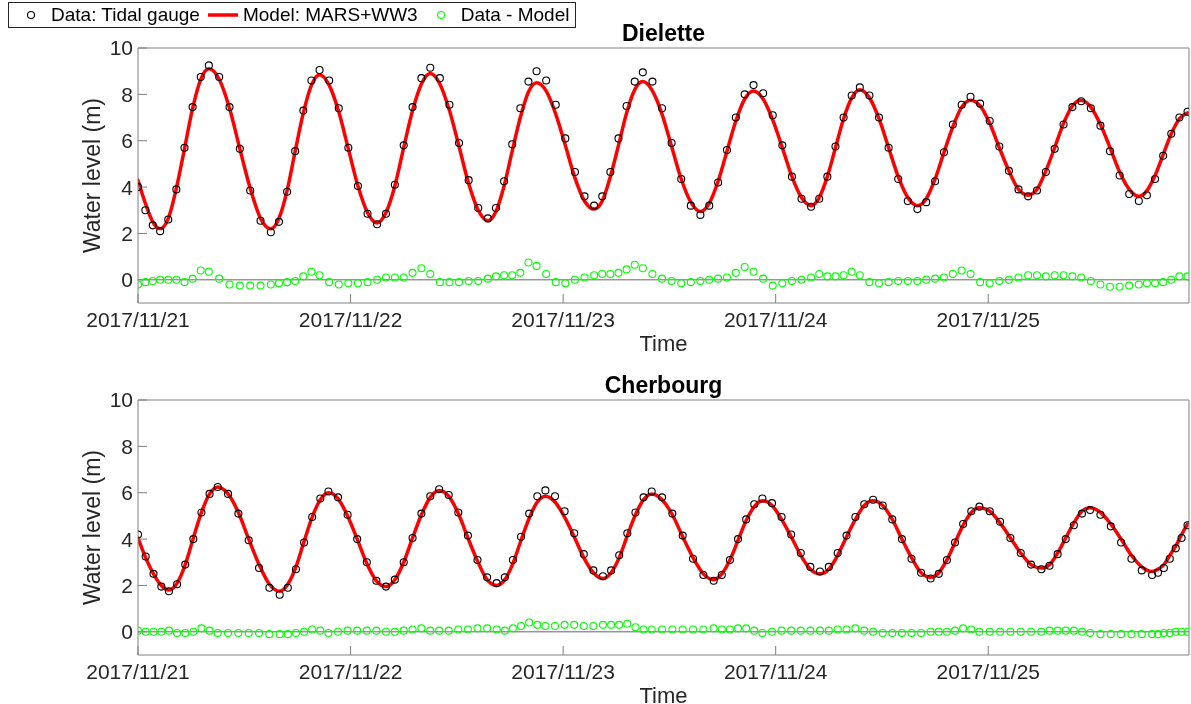 The image size is (1191, 704). What do you see at coordinates (663, 385) in the screenshot?
I see `chart-title: Cherbourg` at bounding box center [663, 385].